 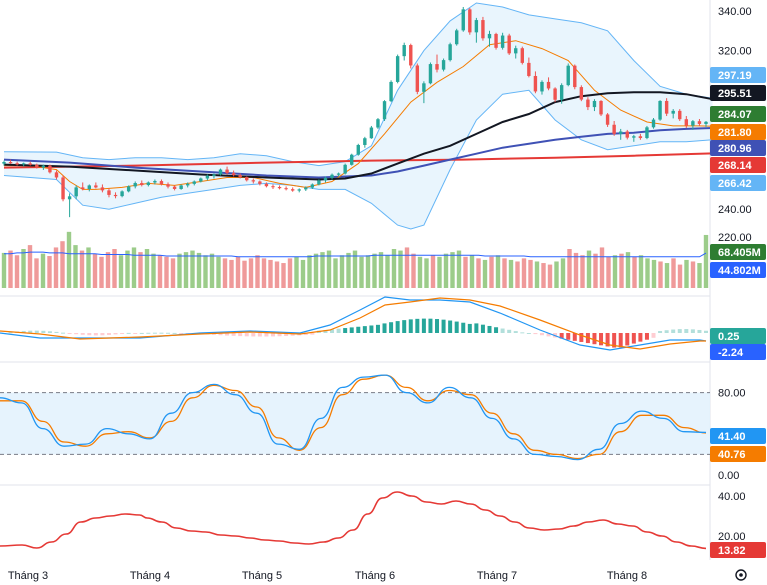 What do you see at coordinates (732, 497) in the screenshot?
I see `rsi-tick-label: 40.00` at bounding box center [732, 497].